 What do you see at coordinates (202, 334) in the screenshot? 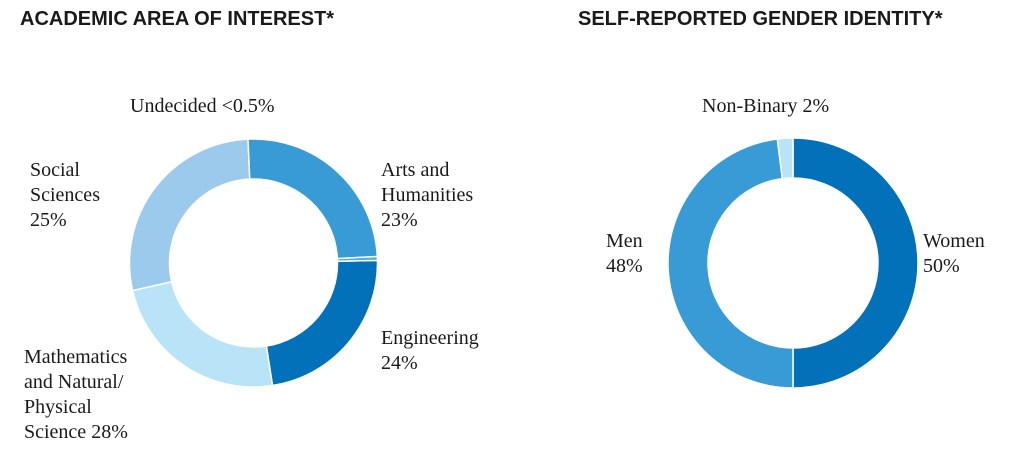
I see `slice-engineering` at bounding box center [202, 334].